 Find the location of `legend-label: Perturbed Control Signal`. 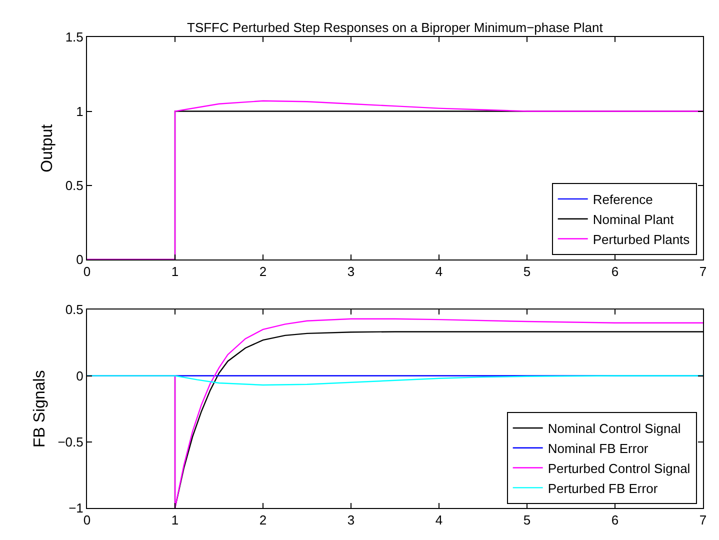

legend-label: Perturbed Control Signal is located at coordinates (619, 468).